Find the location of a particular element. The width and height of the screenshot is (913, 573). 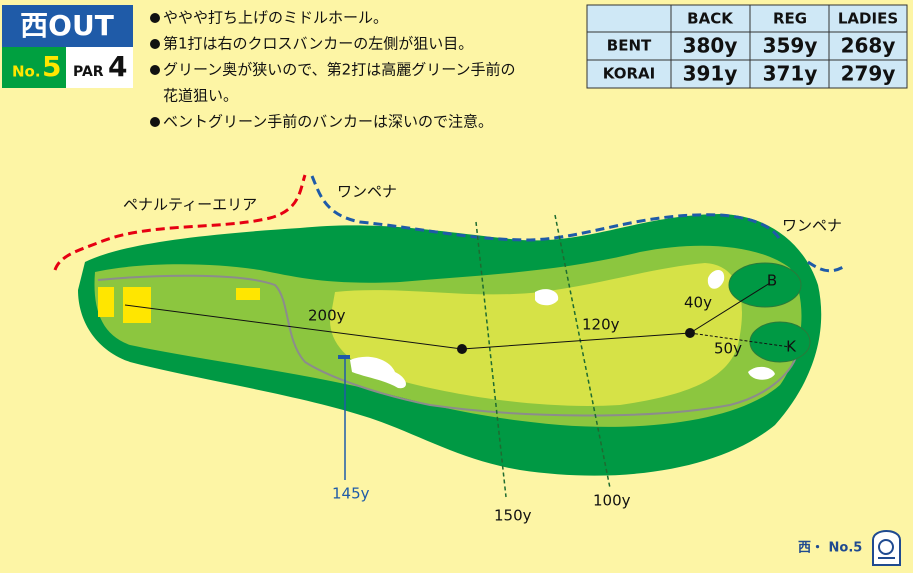

logo-shield is located at coordinates (886, 548).